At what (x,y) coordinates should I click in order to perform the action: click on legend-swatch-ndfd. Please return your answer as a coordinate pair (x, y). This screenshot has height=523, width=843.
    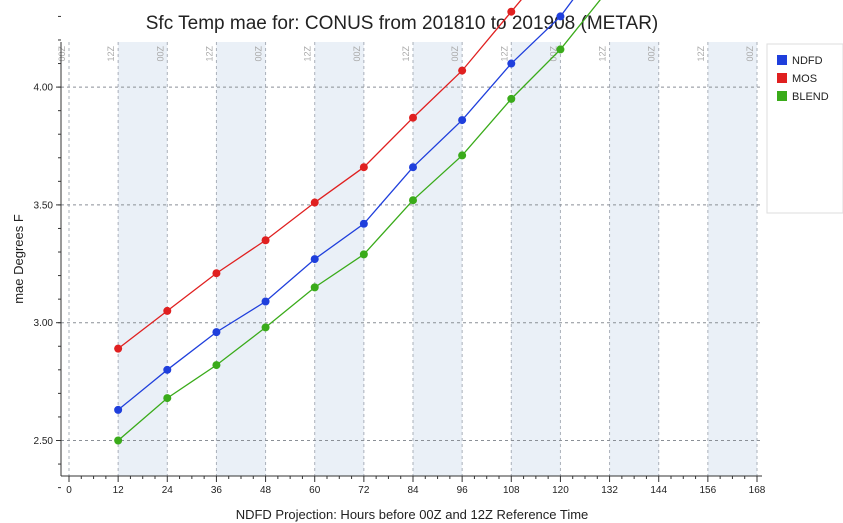
    Looking at the image, I should click on (782, 60).